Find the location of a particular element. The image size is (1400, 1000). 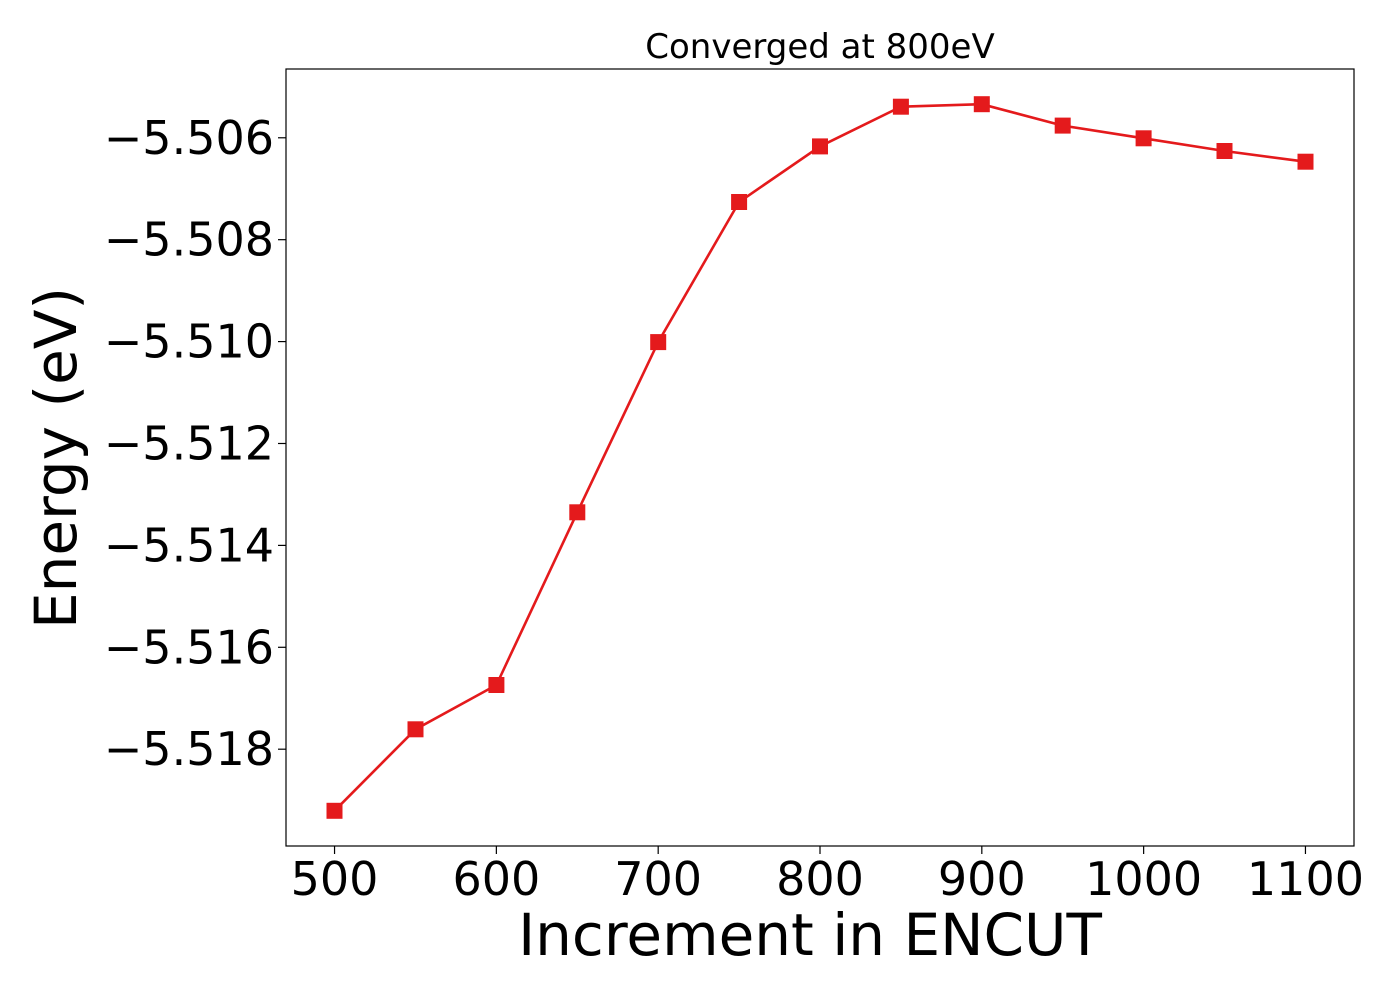

x-tick-label: 700 is located at coordinates (658, 879).